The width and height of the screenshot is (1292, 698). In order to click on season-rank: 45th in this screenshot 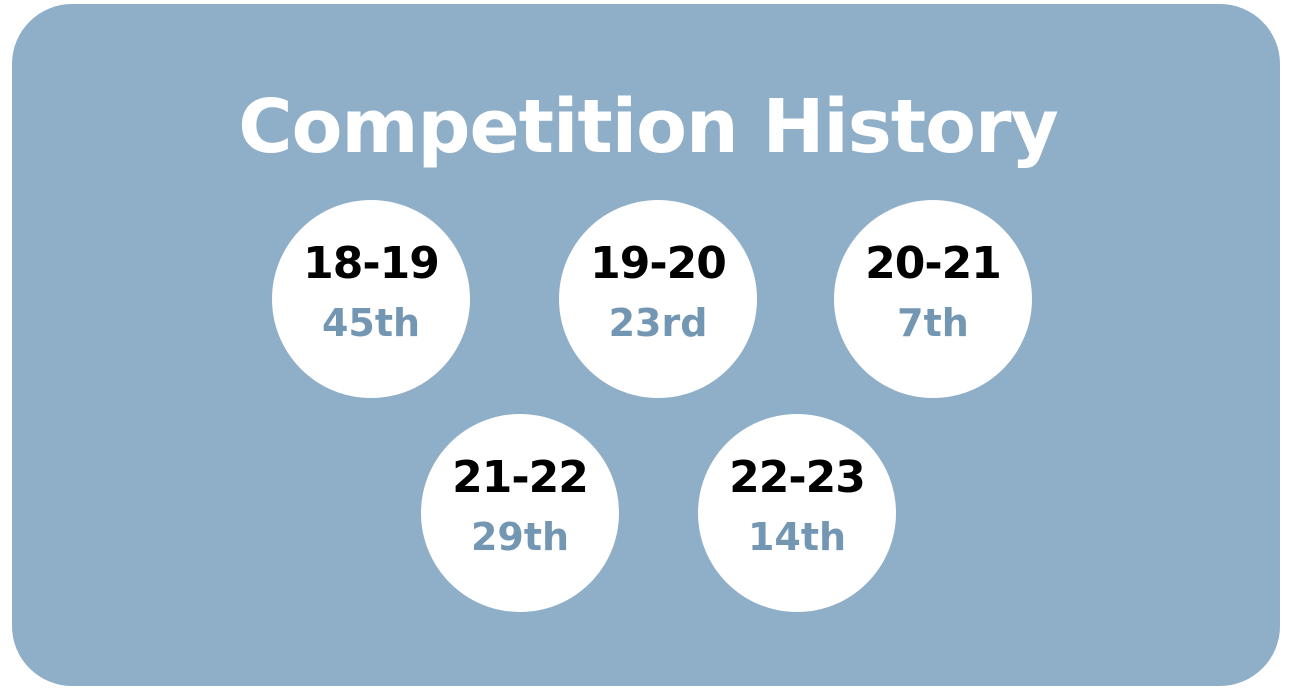, I will do `click(371, 323)`.